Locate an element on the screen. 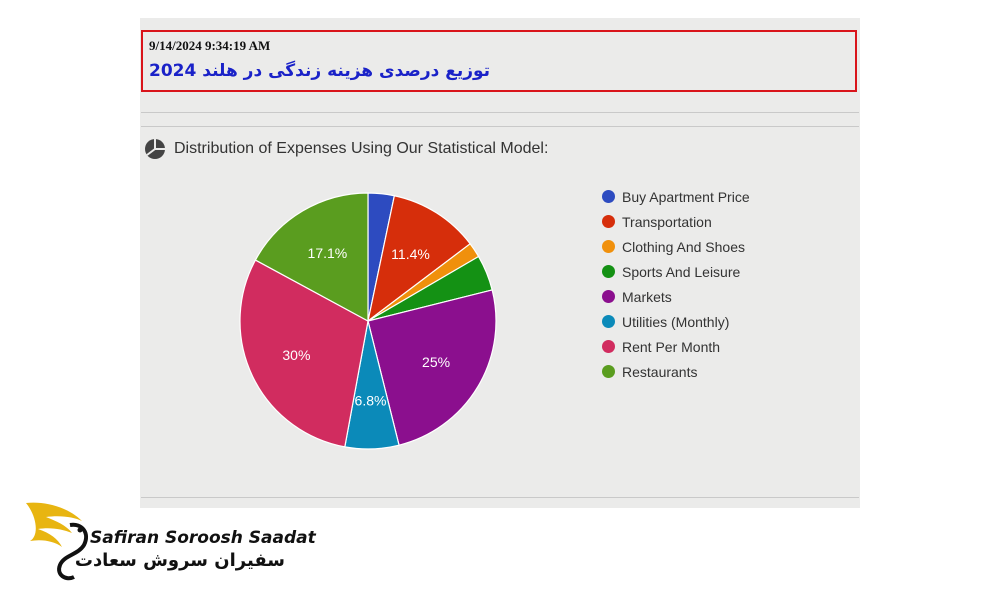  brand-logo: Safiran Soroosh Saadat سفیران سروش سعادت is located at coordinates (168, 540).